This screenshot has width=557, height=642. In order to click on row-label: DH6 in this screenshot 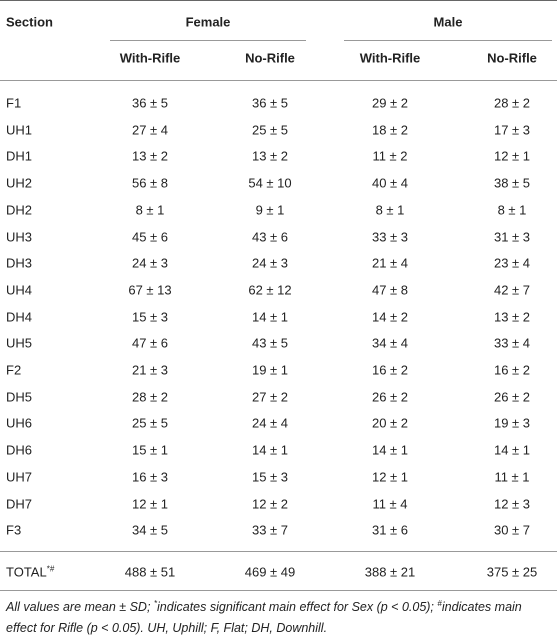, I will do `click(19, 450)`.